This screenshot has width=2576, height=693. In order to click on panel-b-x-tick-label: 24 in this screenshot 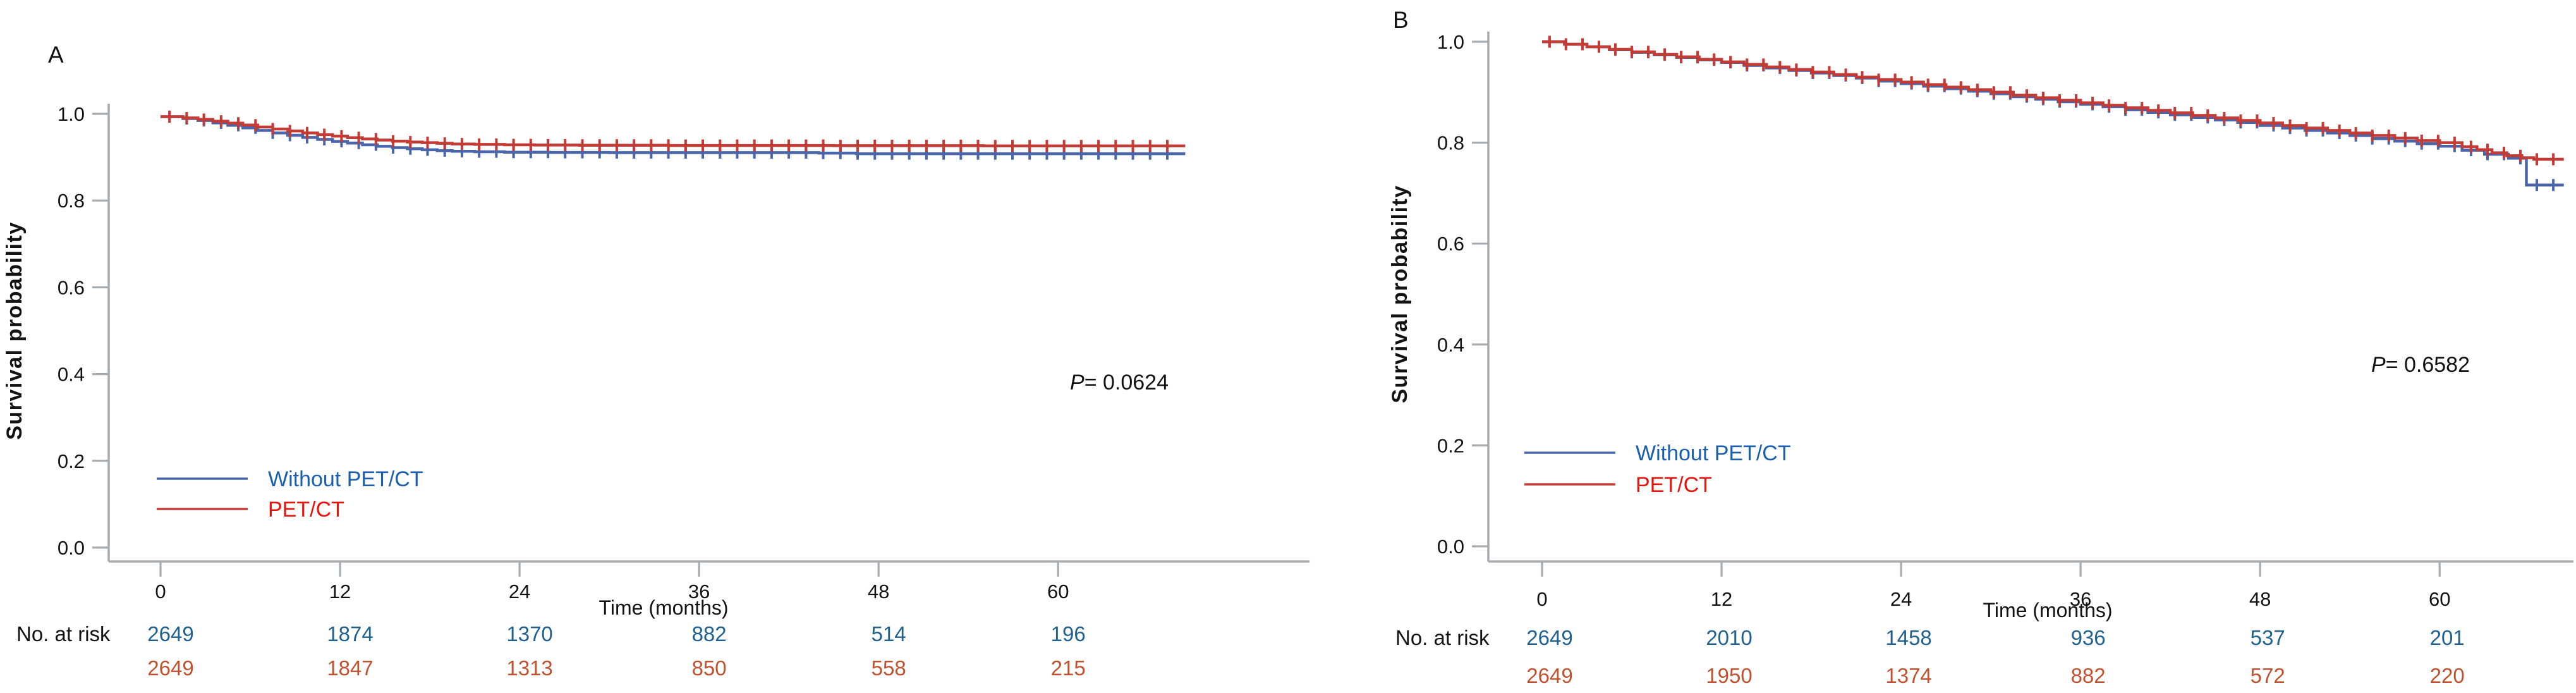, I will do `click(1901, 599)`.